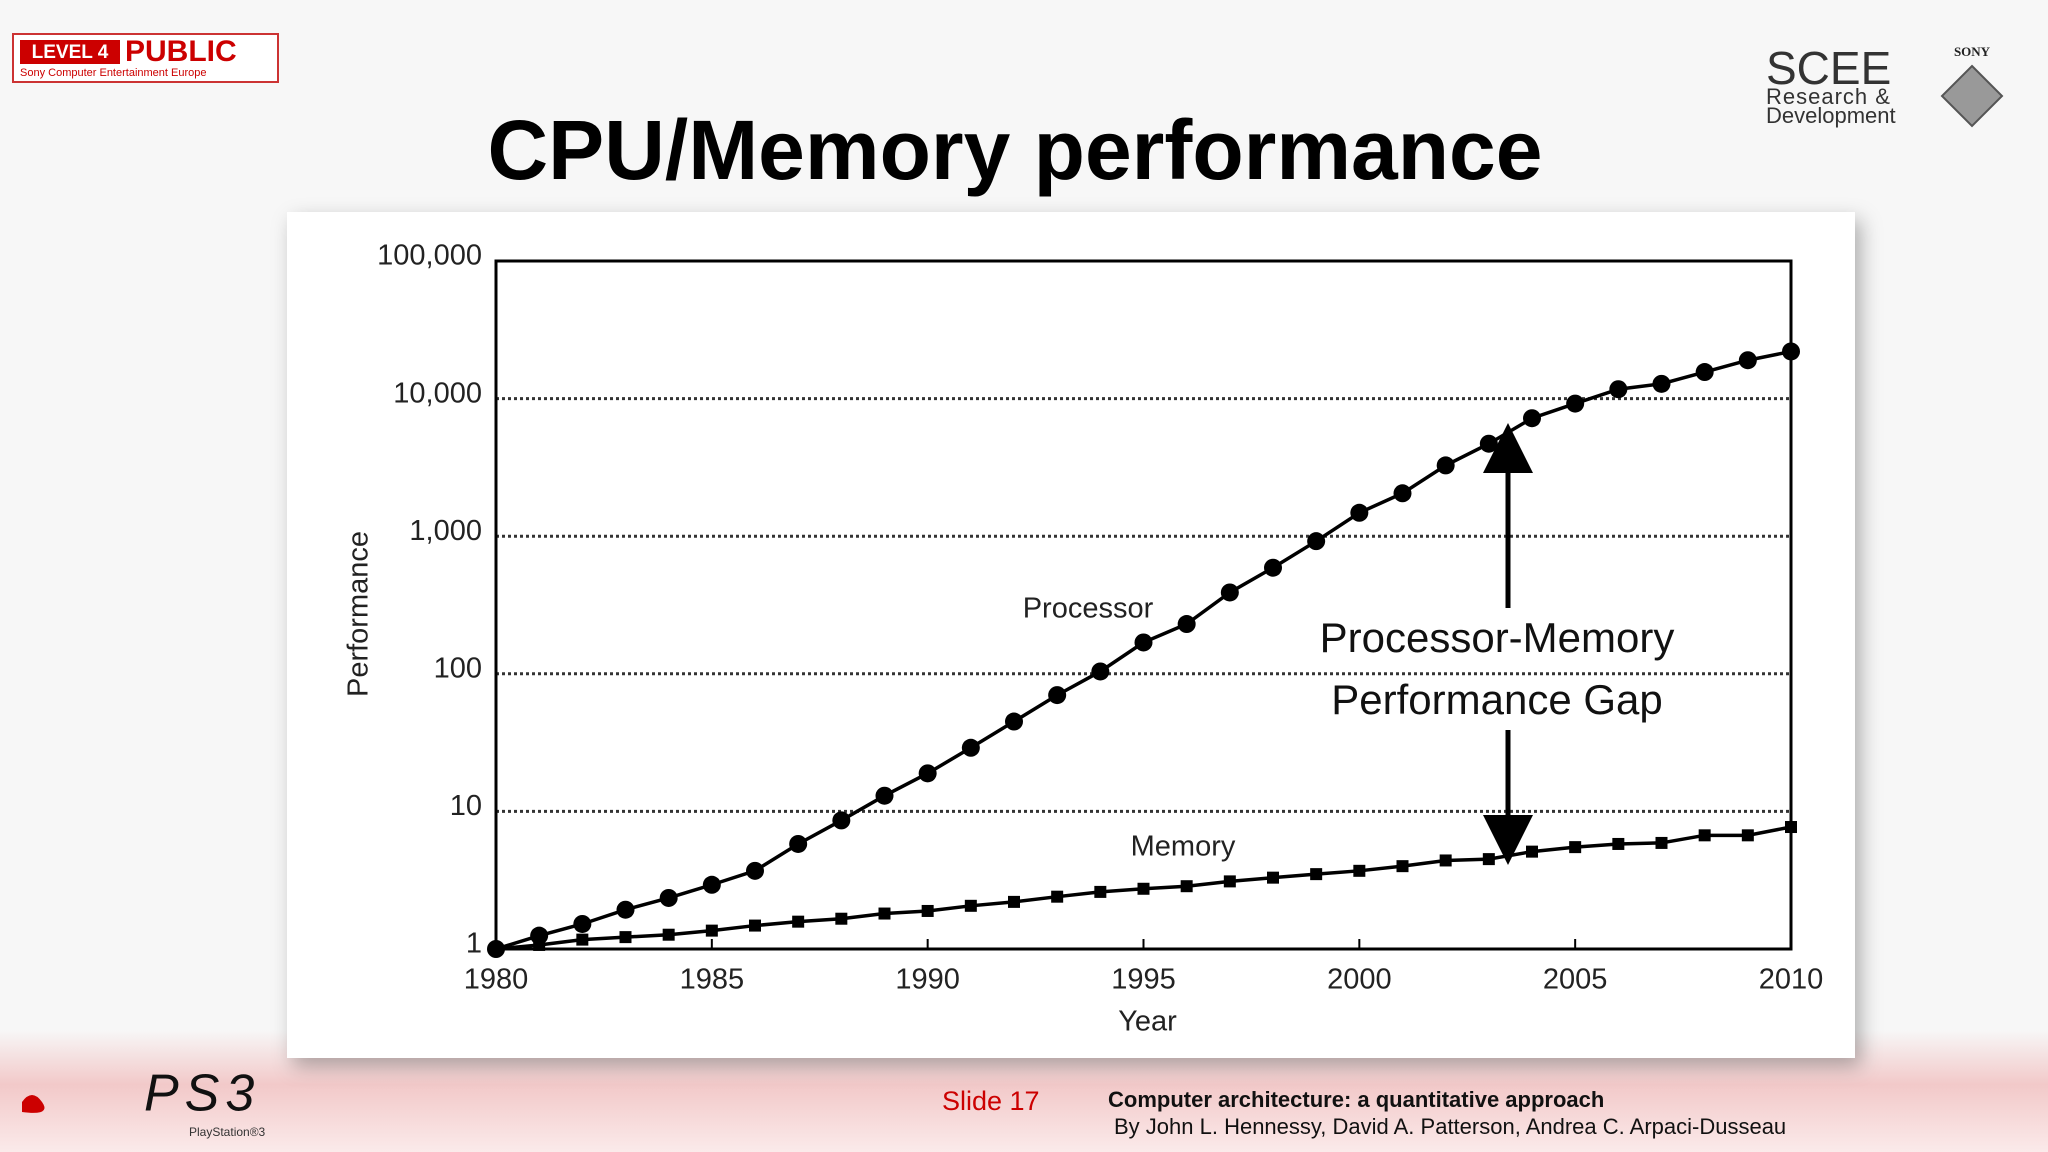  I want to click on badge-org: Sony Computer Entertainment Europe, so click(113, 73).